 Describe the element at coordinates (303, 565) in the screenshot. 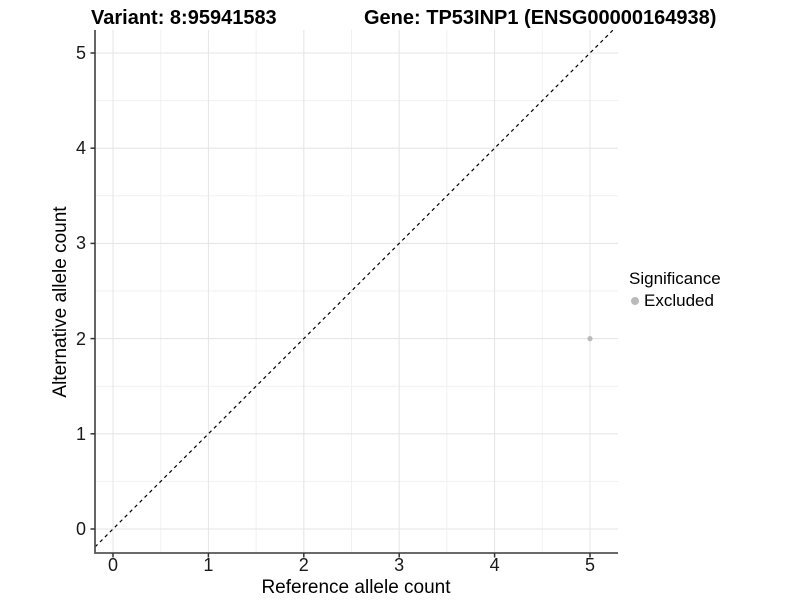

I see `x-tick-label: 2` at that location.